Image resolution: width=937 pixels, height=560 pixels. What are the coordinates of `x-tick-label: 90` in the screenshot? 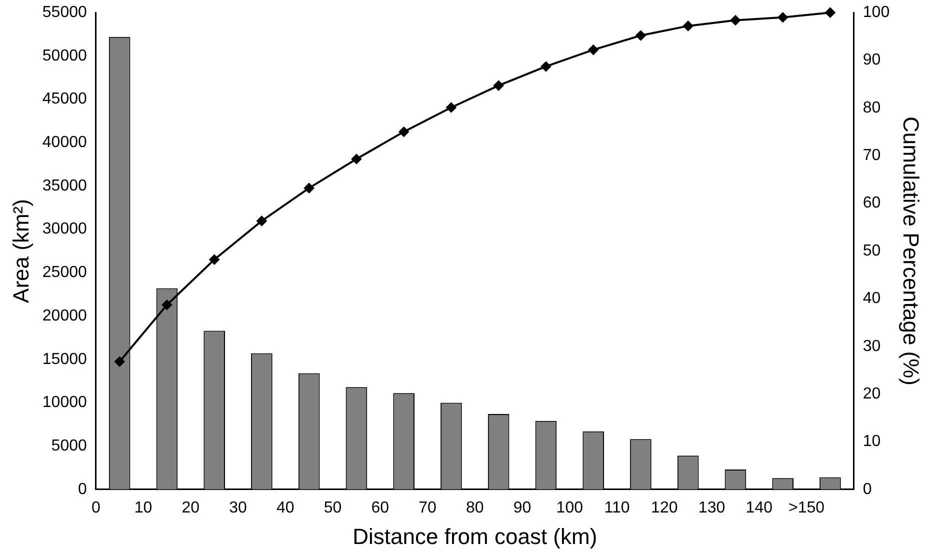 It's located at (522, 507).